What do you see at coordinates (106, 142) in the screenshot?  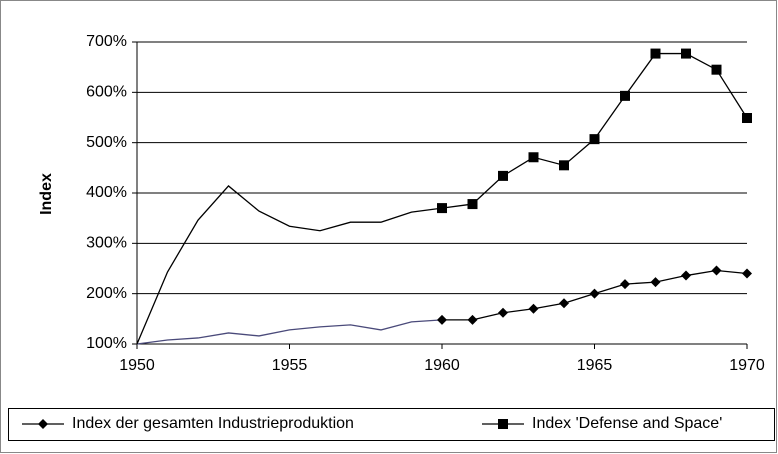 I see `y-tick-label: 500%` at bounding box center [106, 142].